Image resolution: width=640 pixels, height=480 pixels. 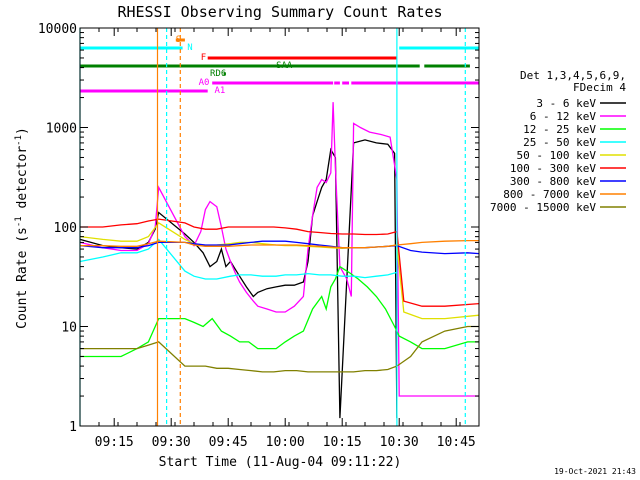 What do you see at coordinates (599, 87) in the screenshot?
I see `legend-header-line-2: FDecim 4` at bounding box center [599, 87].